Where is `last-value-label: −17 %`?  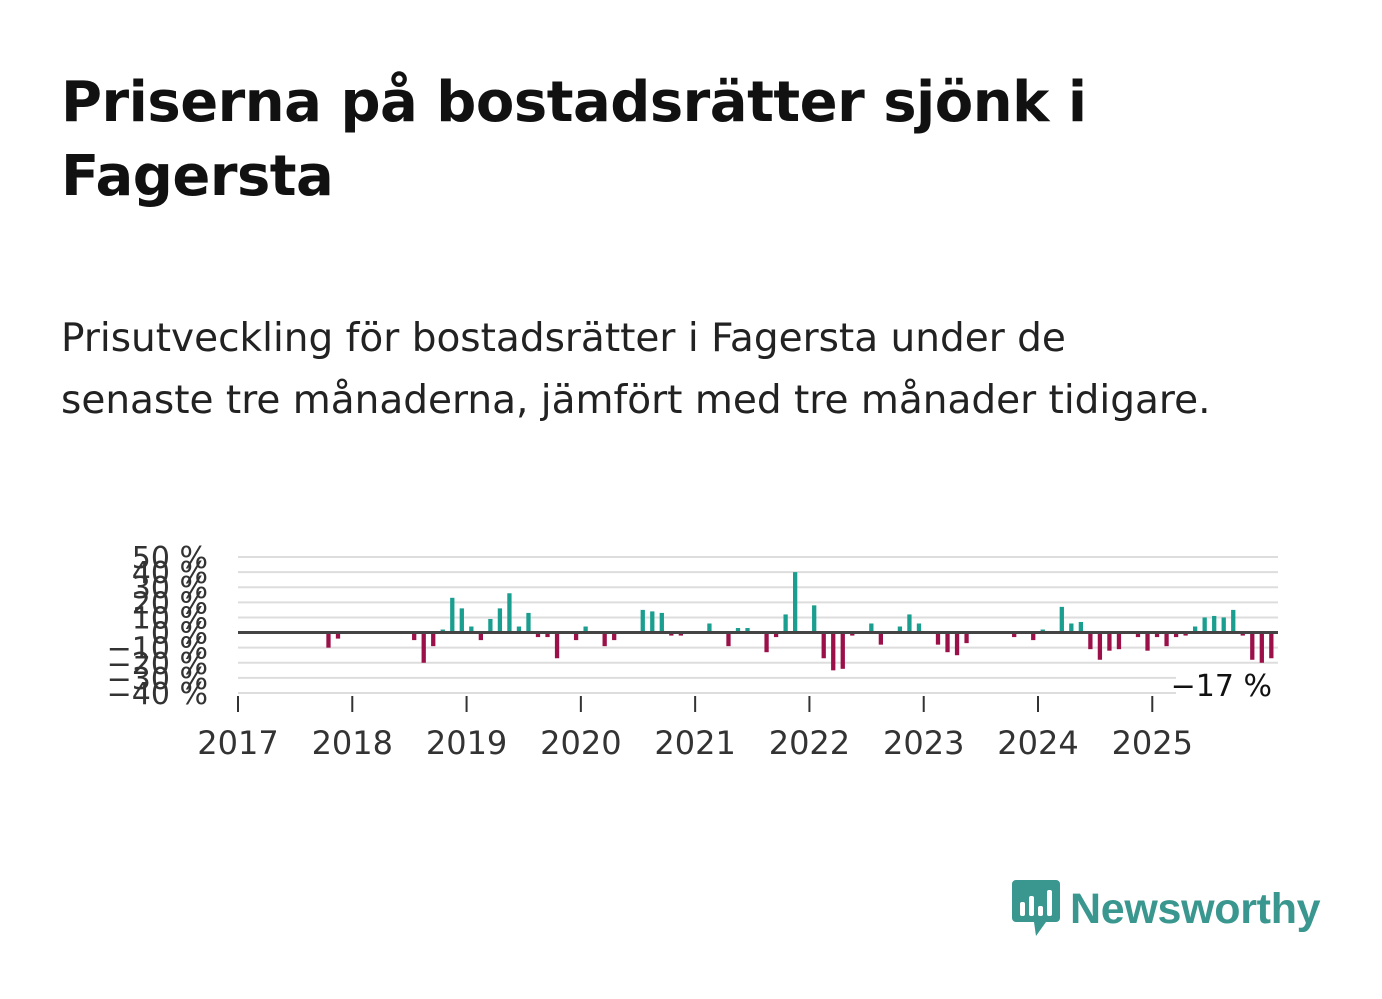 last-value-label: −17 % is located at coordinates (1221, 686).